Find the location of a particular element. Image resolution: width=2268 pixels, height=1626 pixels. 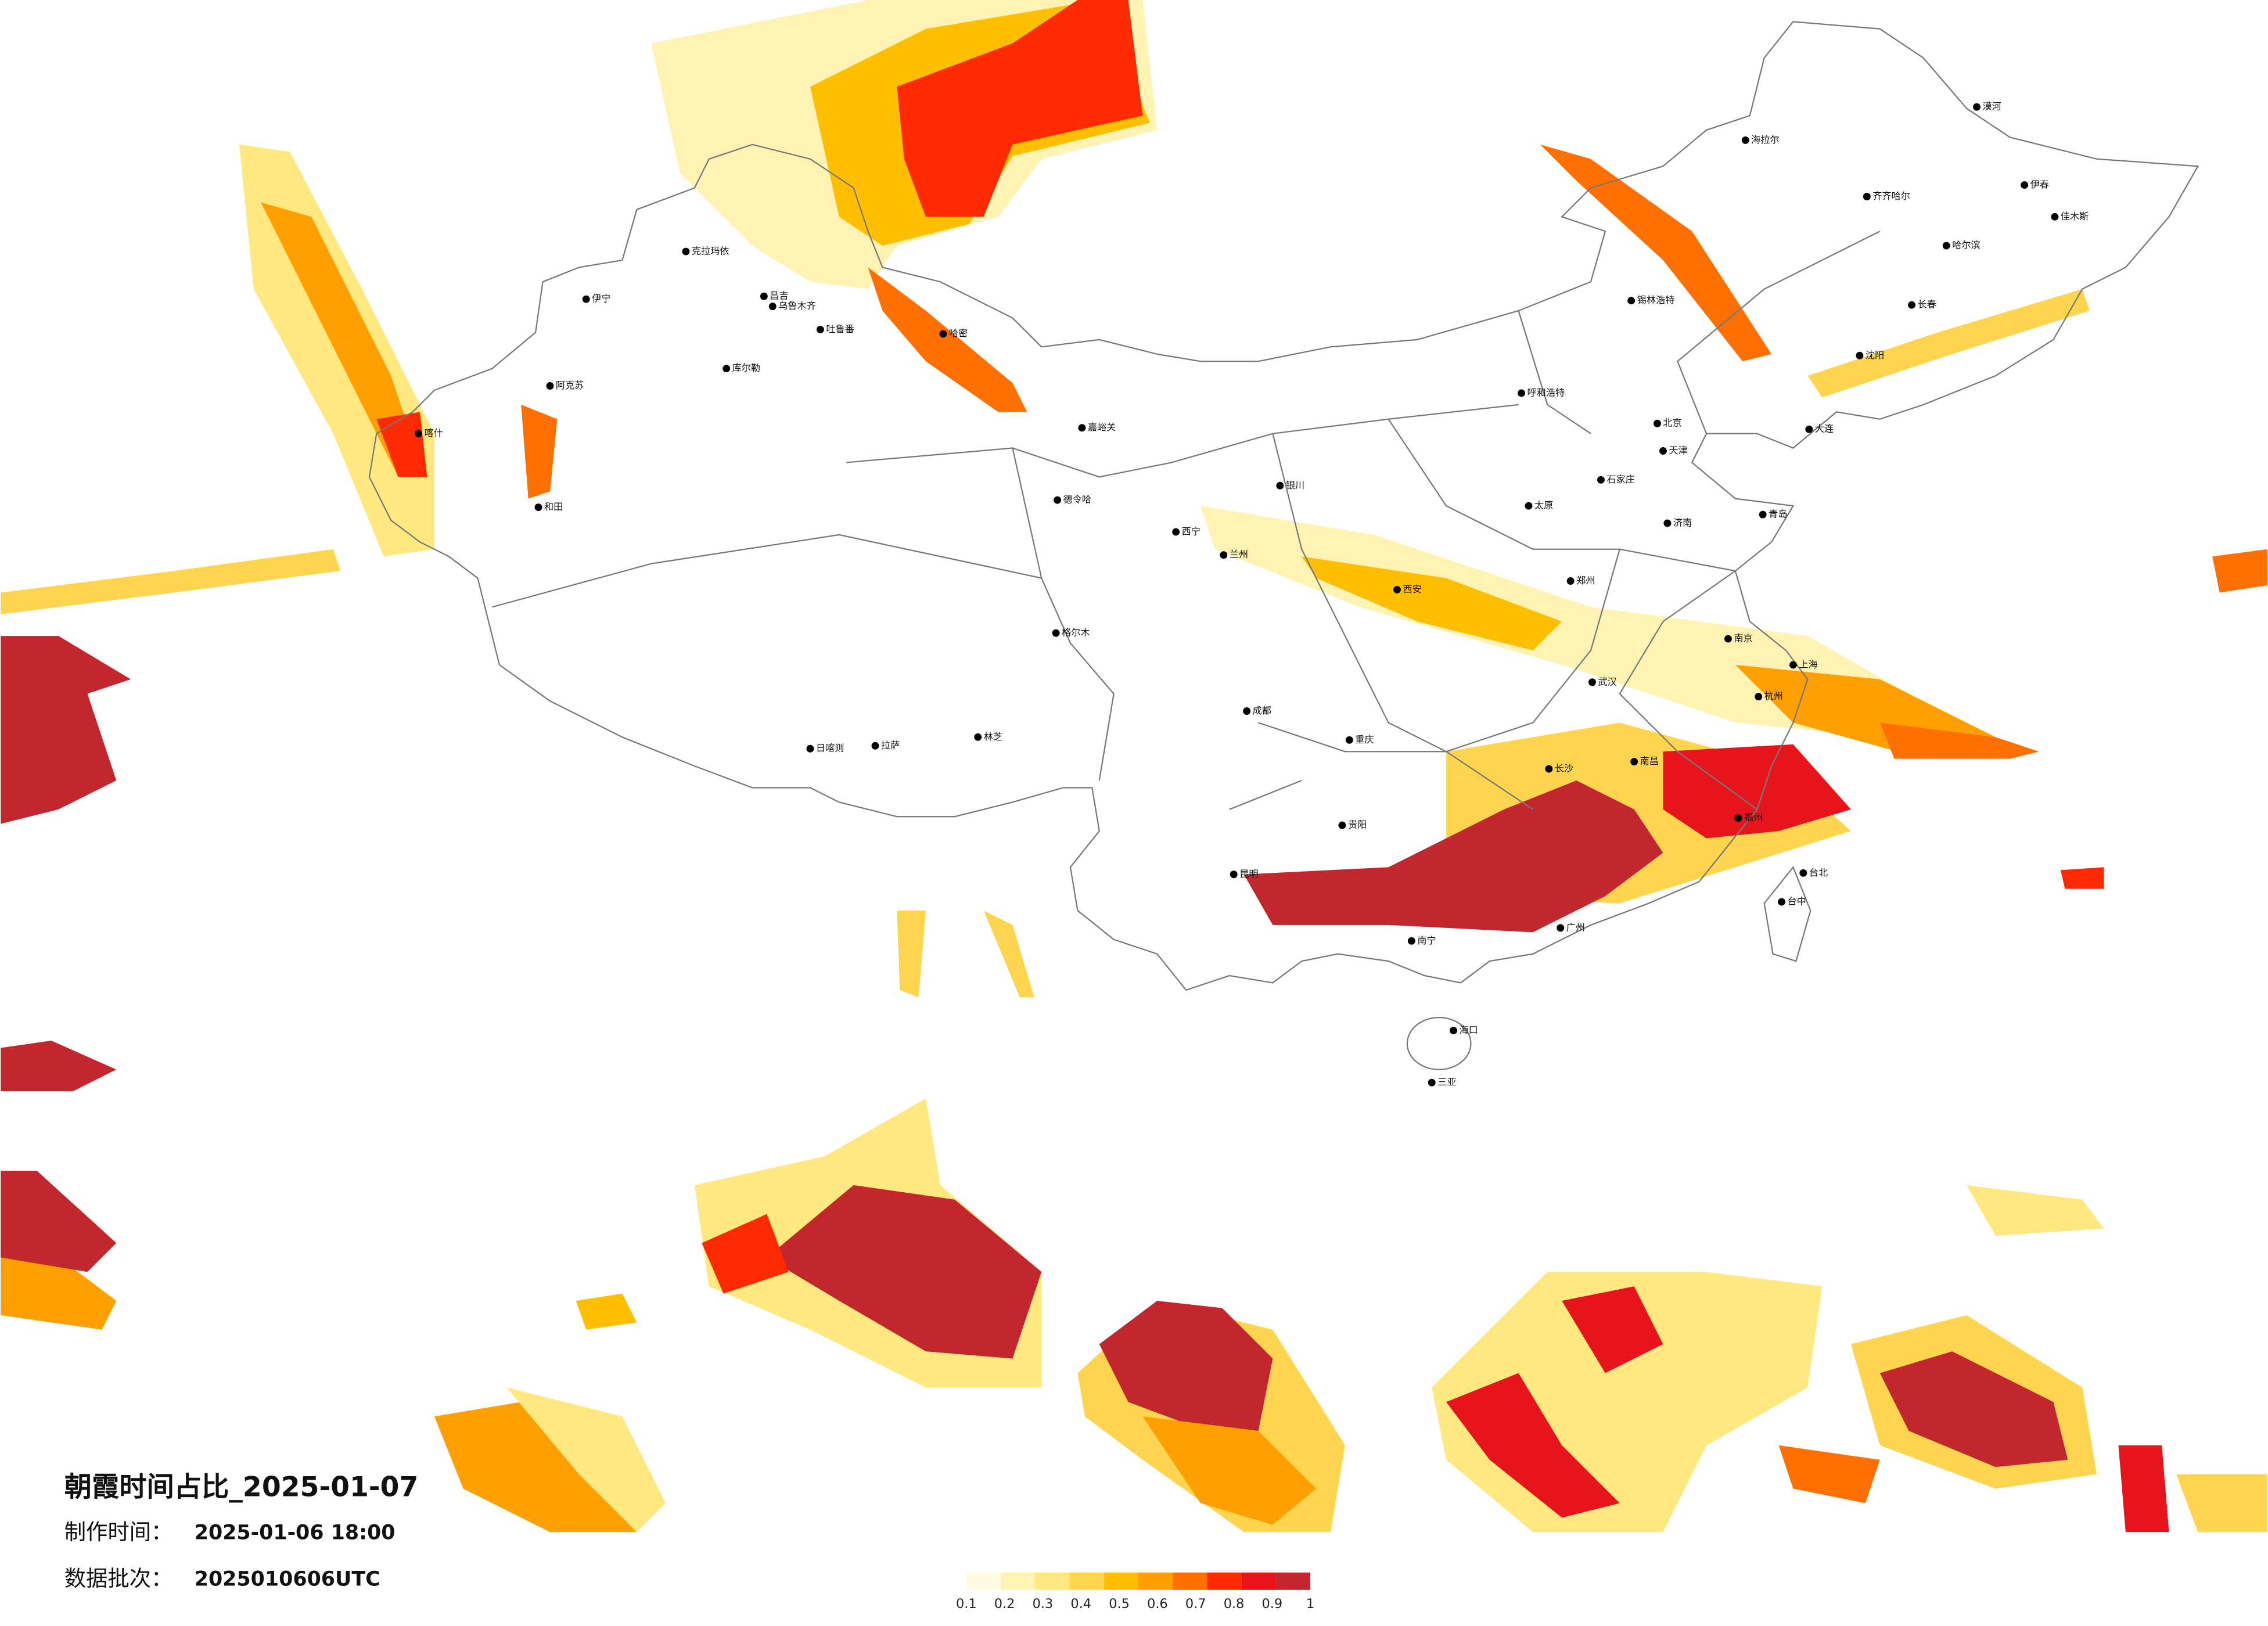

legend-tick-label: 1 is located at coordinates (1310, 1603).